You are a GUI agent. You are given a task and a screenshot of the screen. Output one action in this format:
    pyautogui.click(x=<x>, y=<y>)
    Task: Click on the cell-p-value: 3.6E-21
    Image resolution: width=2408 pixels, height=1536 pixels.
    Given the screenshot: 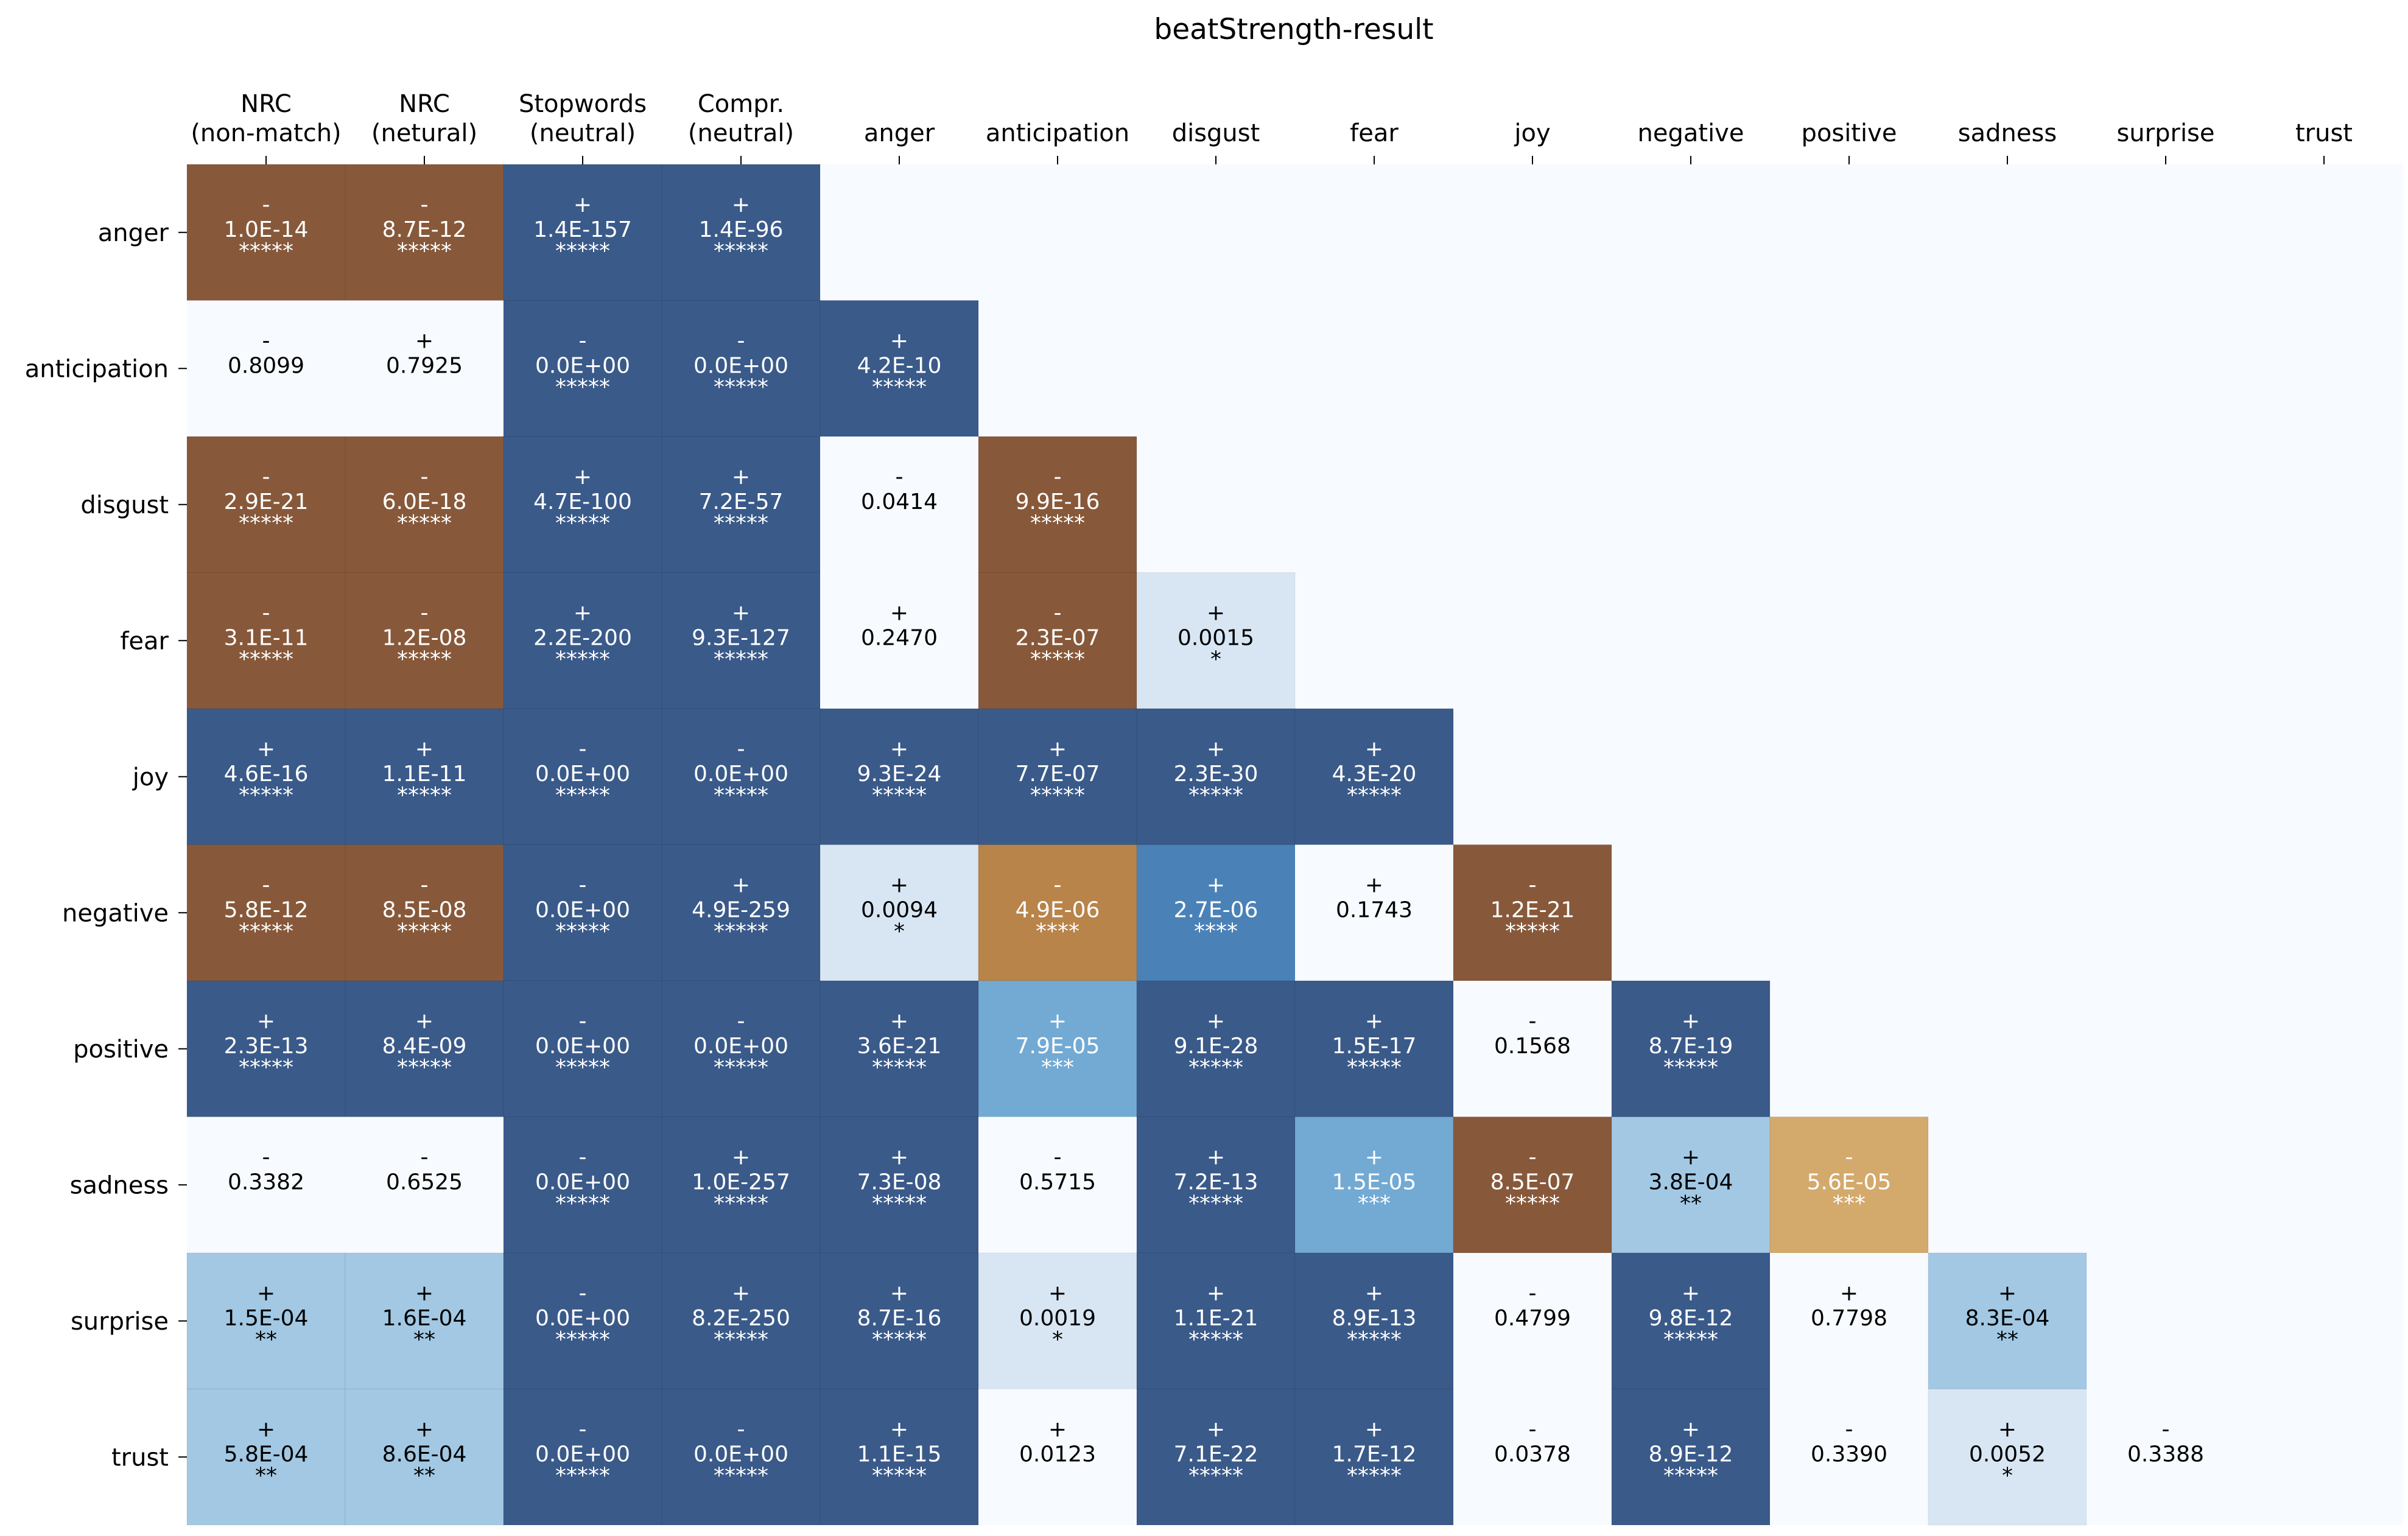 What is the action you would take?
    pyautogui.click(x=899, y=1046)
    